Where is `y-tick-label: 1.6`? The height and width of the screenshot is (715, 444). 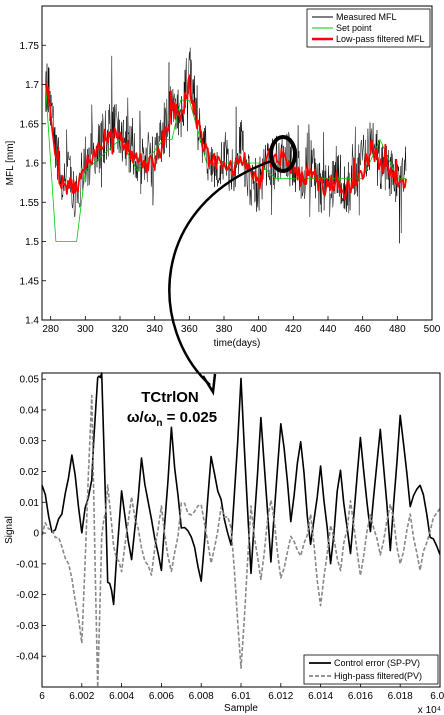
y-tick-label: 1.6 is located at coordinates (32, 164).